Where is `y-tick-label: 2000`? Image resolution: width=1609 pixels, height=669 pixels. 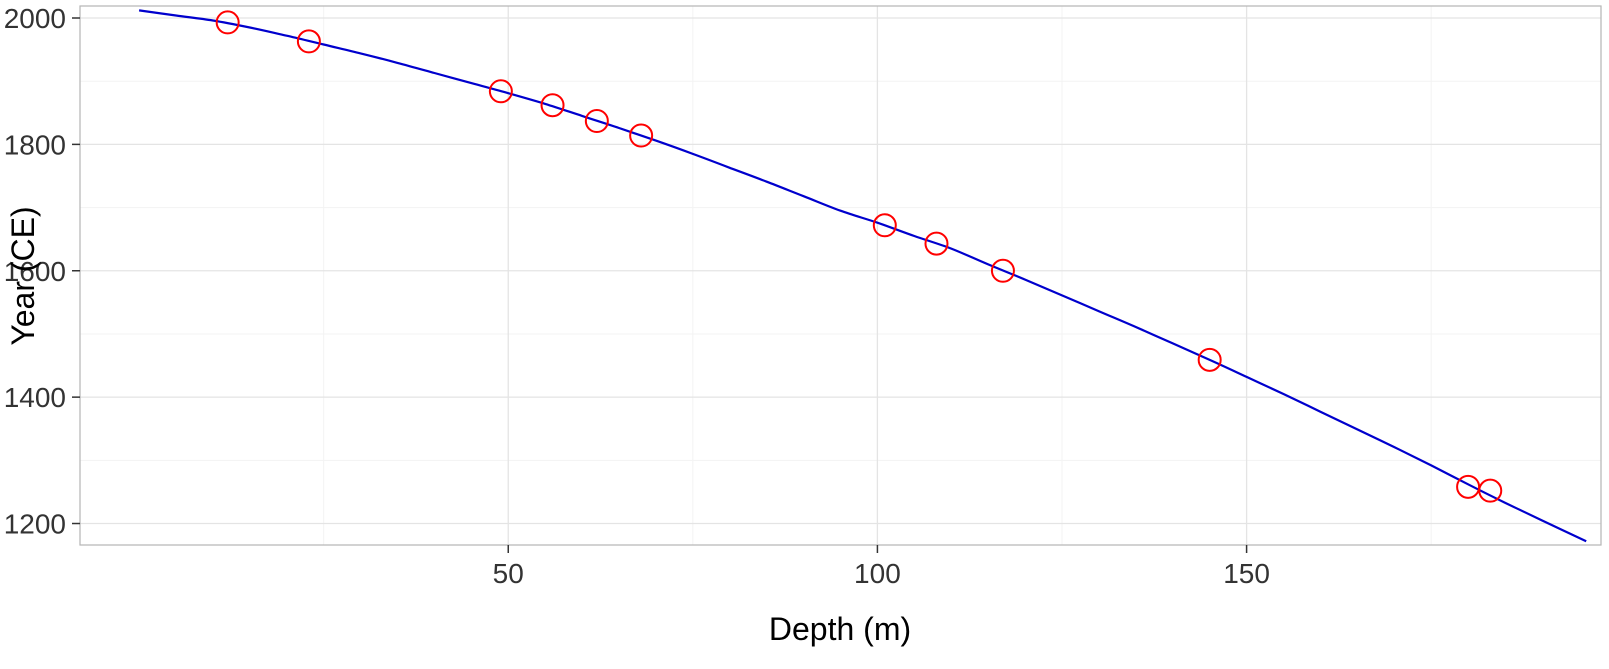
y-tick-label: 2000 is located at coordinates (35, 18).